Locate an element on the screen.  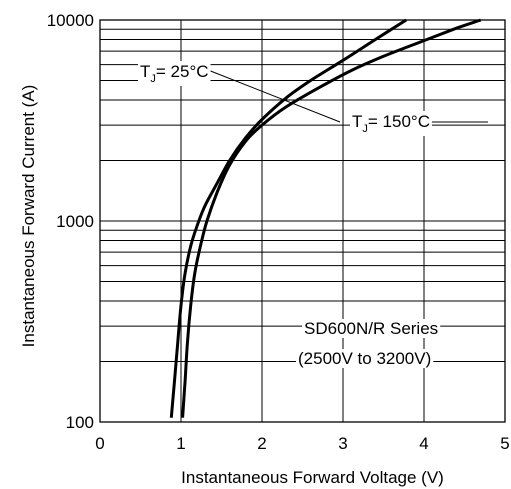
series-label-text: TJ= 150°C is located at coordinates (391, 123).